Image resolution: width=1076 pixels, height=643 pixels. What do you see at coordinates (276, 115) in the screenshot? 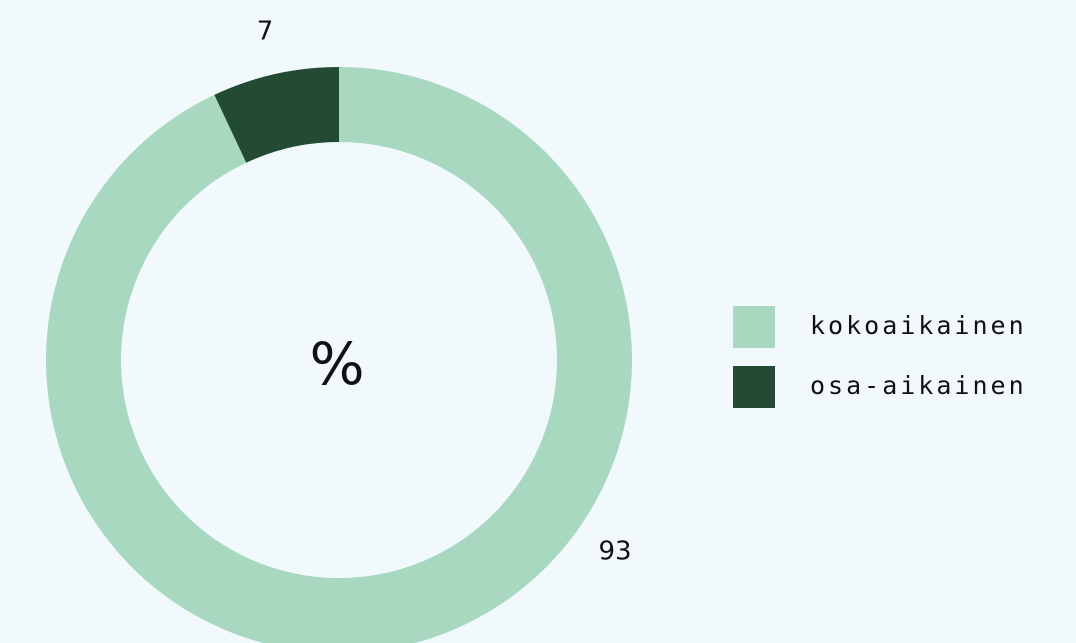
I see `donut-slice` at bounding box center [276, 115].